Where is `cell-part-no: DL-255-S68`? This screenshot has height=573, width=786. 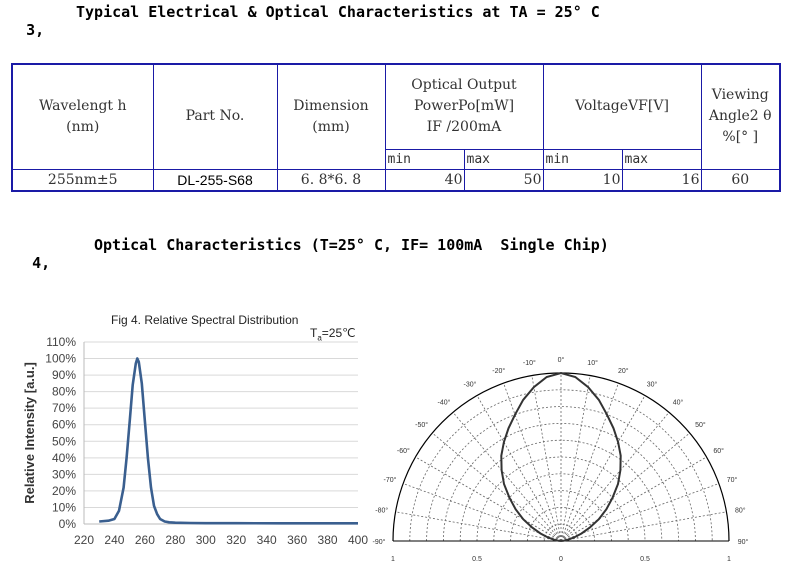 cell-part-no: DL-255-S68 is located at coordinates (215, 179).